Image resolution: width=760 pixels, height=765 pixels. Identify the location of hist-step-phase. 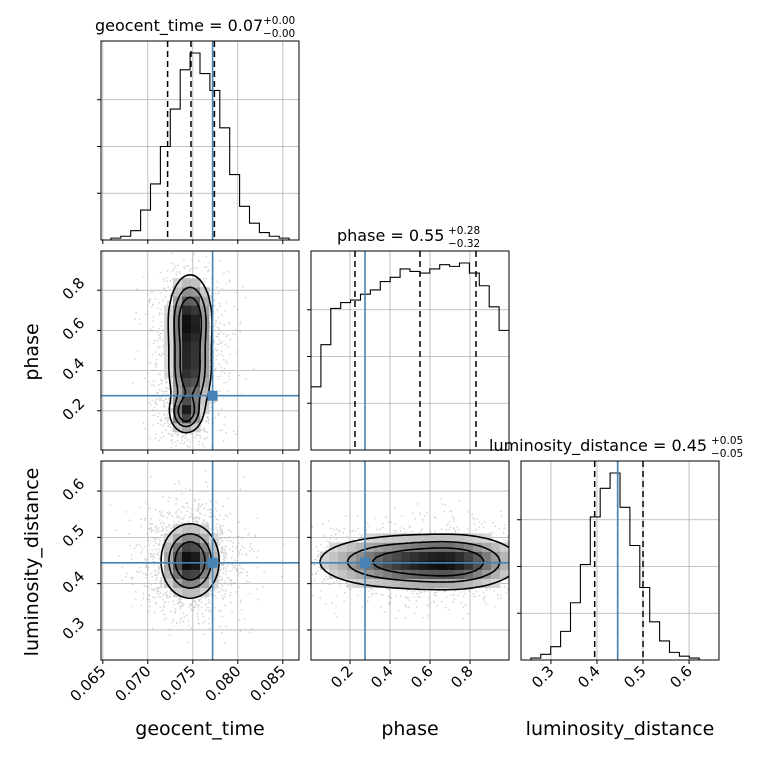
(410, 325).